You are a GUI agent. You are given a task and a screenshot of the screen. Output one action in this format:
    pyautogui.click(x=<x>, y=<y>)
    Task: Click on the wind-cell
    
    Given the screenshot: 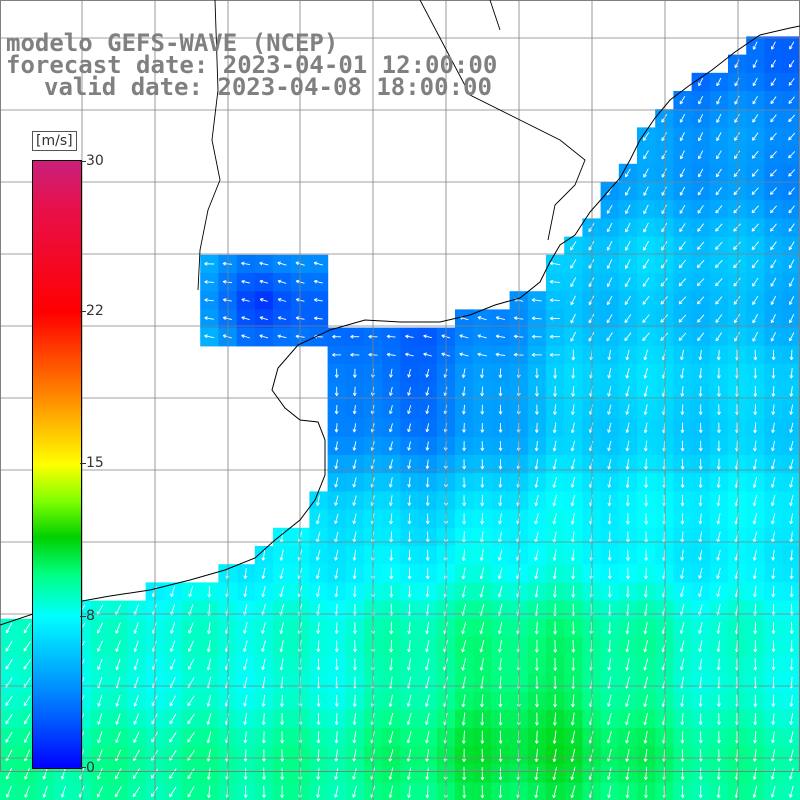 What is the action you would take?
    pyautogui.click(x=791, y=791)
    